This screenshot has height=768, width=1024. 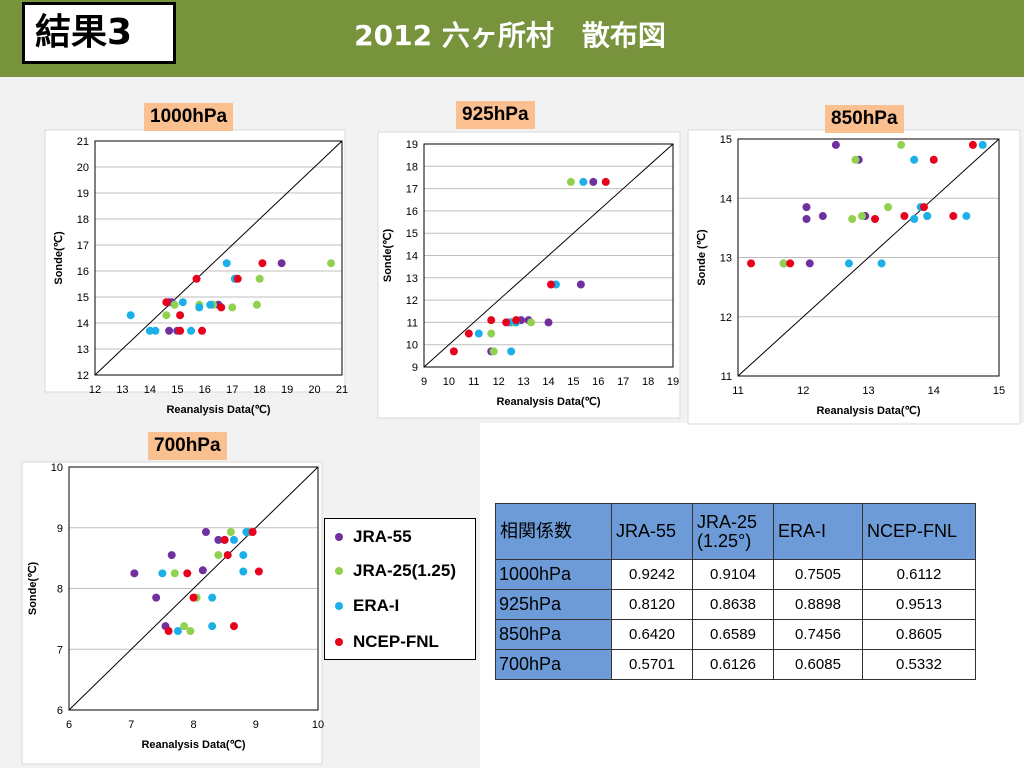 I want to click on x-tick-label: 20, so click(x=314, y=390).